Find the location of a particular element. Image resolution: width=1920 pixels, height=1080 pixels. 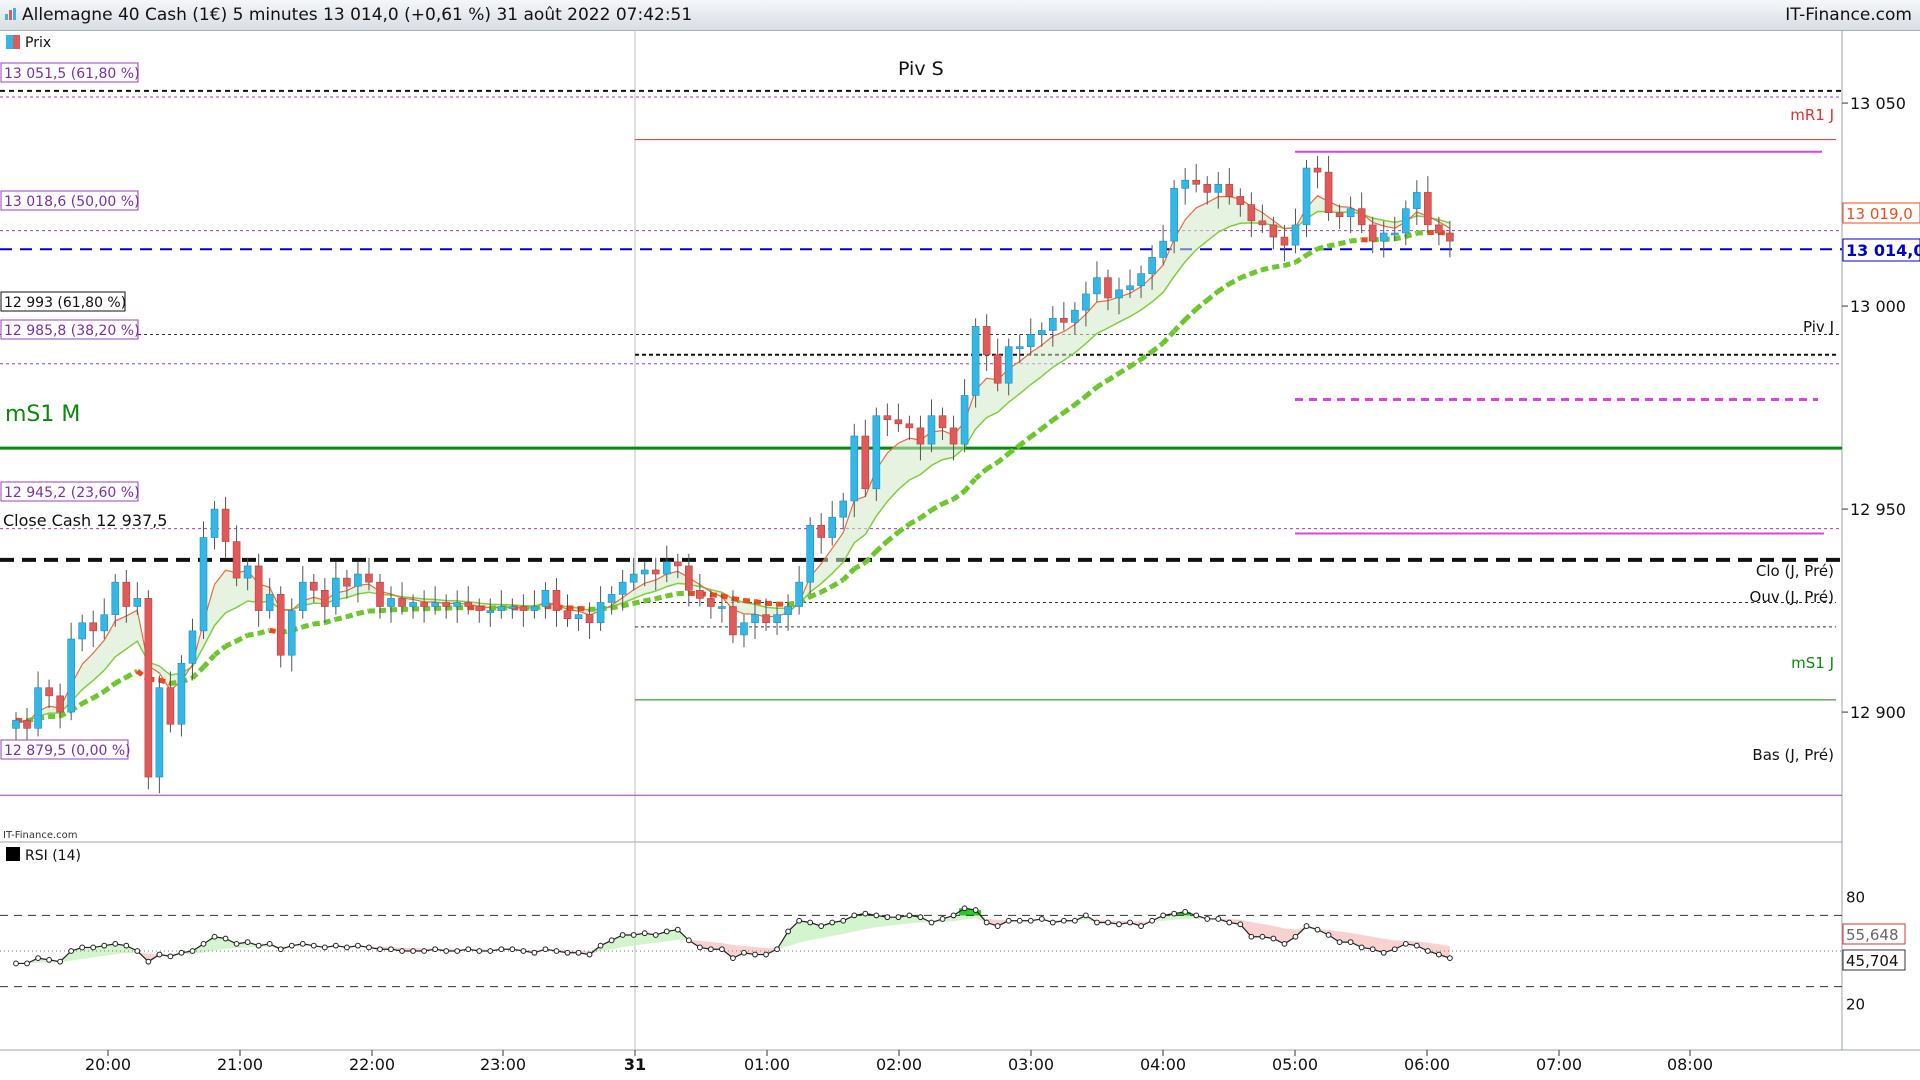

rsi-value-tag-a: 55,648 is located at coordinates (1874, 934).